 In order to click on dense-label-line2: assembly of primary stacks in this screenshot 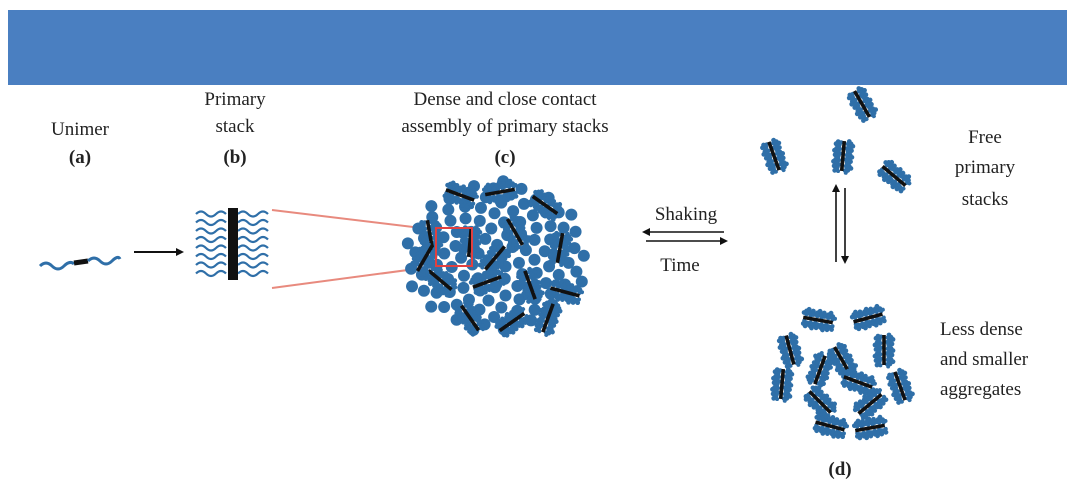, I will do `click(505, 126)`.